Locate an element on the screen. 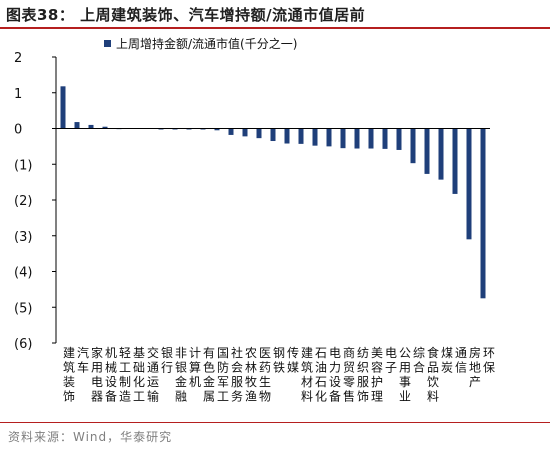 Image resolution: width=550 pixels, height=452 pixels. y-tick-label: (5) is located at coordinates (23, 308).